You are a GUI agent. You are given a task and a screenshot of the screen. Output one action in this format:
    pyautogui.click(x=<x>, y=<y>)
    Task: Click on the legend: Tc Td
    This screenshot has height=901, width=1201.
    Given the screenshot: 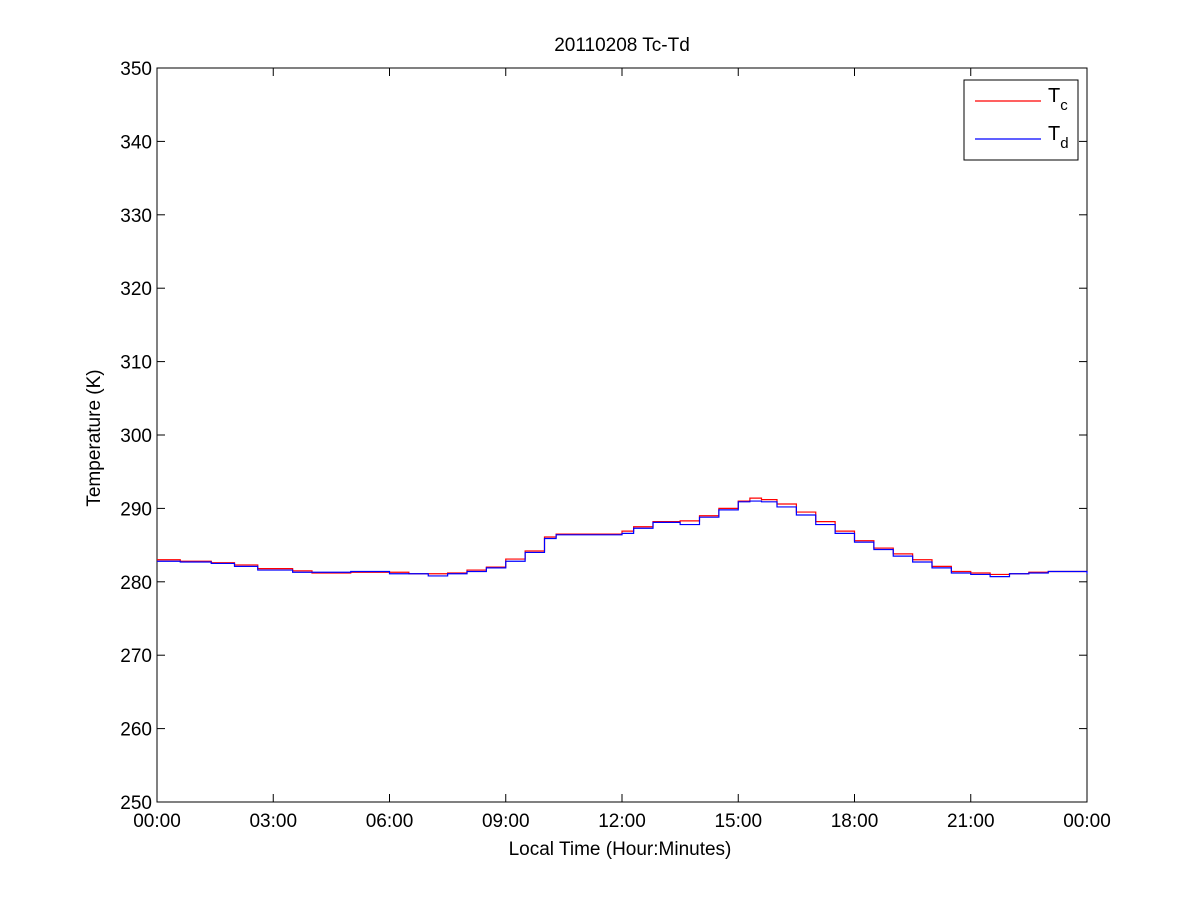 What is the action you would take?
    pyautogui.click(x=1021, y=120)
    